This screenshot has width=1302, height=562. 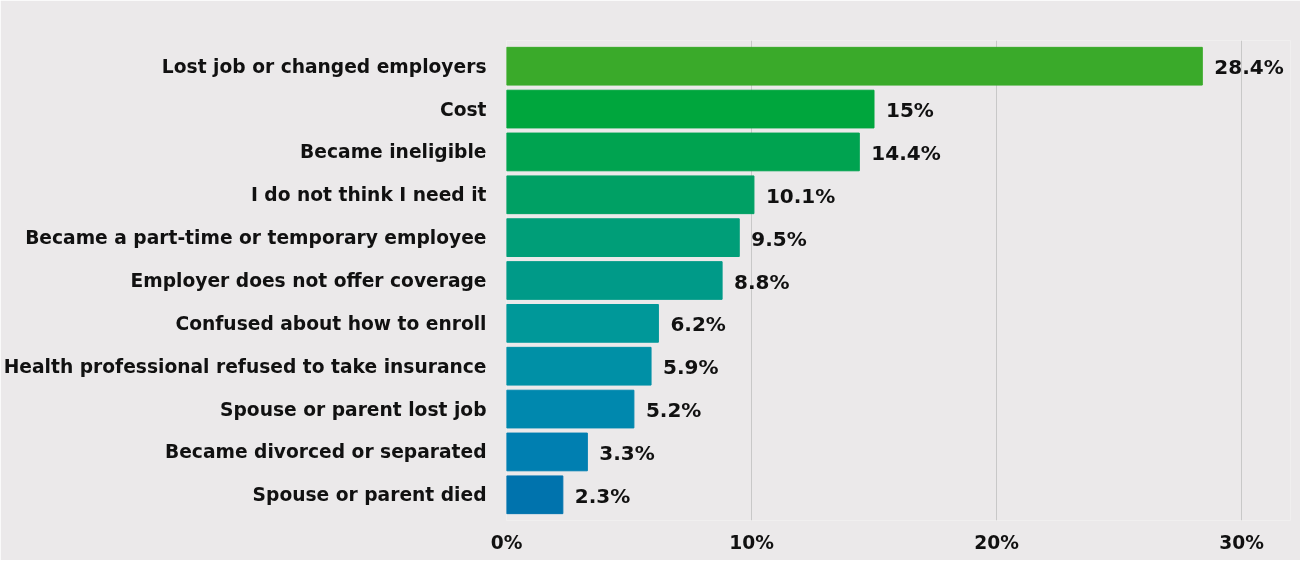 I want to click on data-label: 9.5%, so click(x=779, y=238).